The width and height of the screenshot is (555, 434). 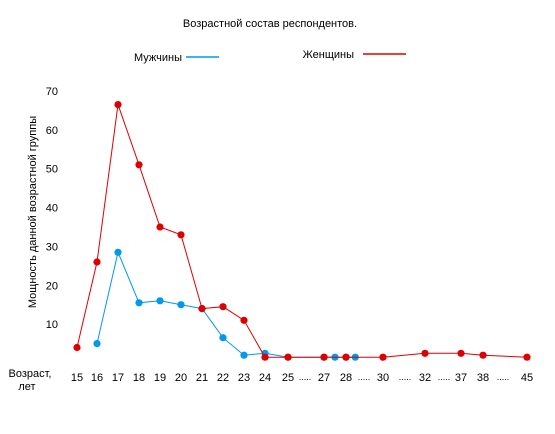 What do you see at coordinates (346, 378) in the screenshot?
I see `x-tick-label: 28` at bounding box center [346, 378].